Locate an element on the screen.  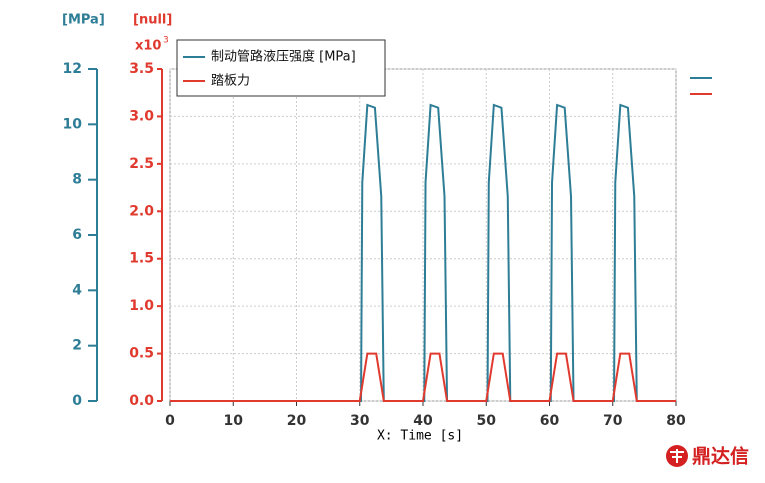
y-tick-label: 10 is located at coordinates (73, 124).